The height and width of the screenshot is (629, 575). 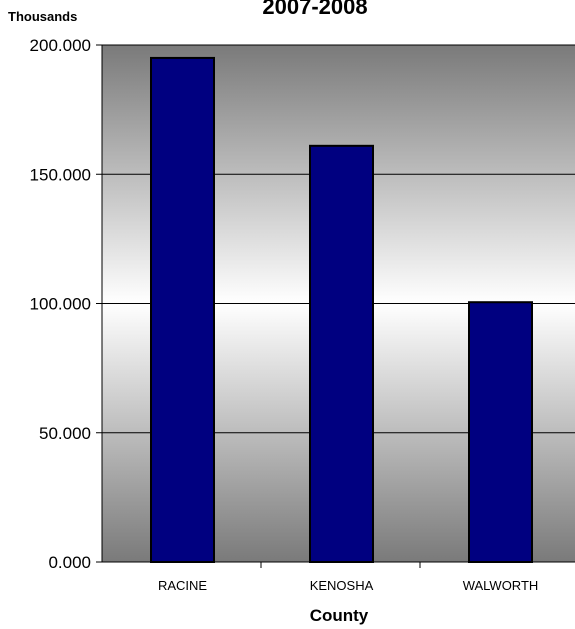 What do you see at coordinates (182, 585) in the screenshot?
I see `x-tick-label: RACINE` at bounding box center [182, 585].